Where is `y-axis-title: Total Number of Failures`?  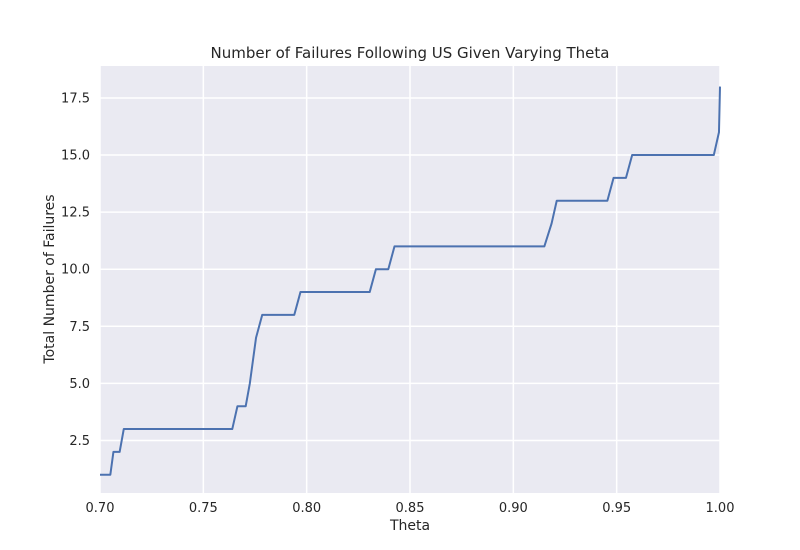
y-axis-title: Total Number of Failures is located at coordinates (50, 279).